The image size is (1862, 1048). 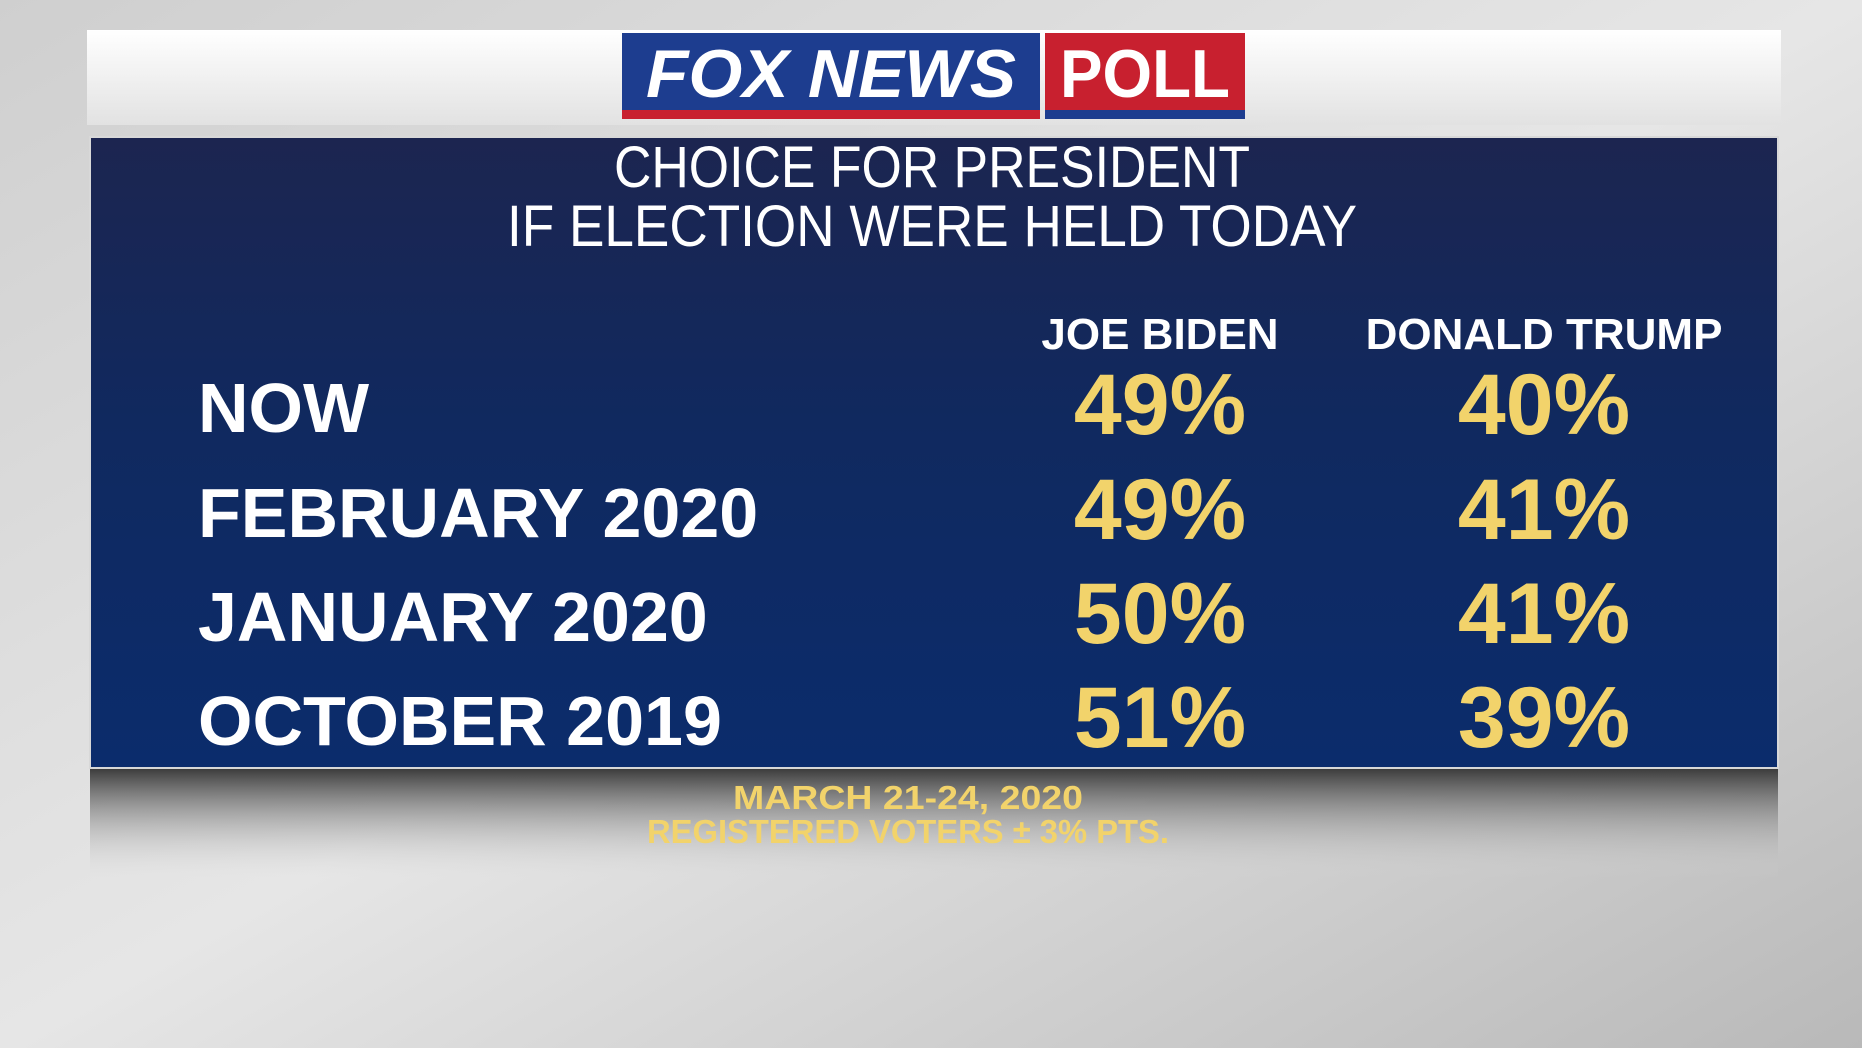 What do you see at coordinates (908, 797) in the screenshot?
I see `footer-date: MARCH 21-24, 2020` at bounding box center [908, 797].